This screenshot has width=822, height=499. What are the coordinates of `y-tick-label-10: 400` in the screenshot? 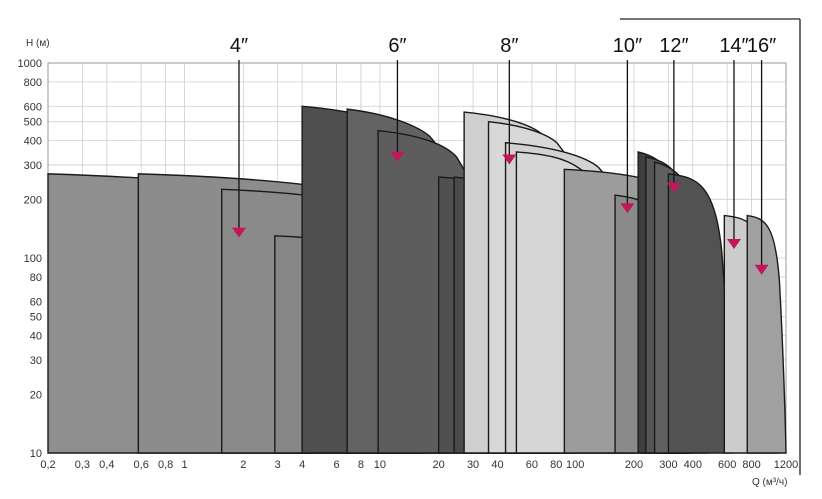 It's located at (33, 142).